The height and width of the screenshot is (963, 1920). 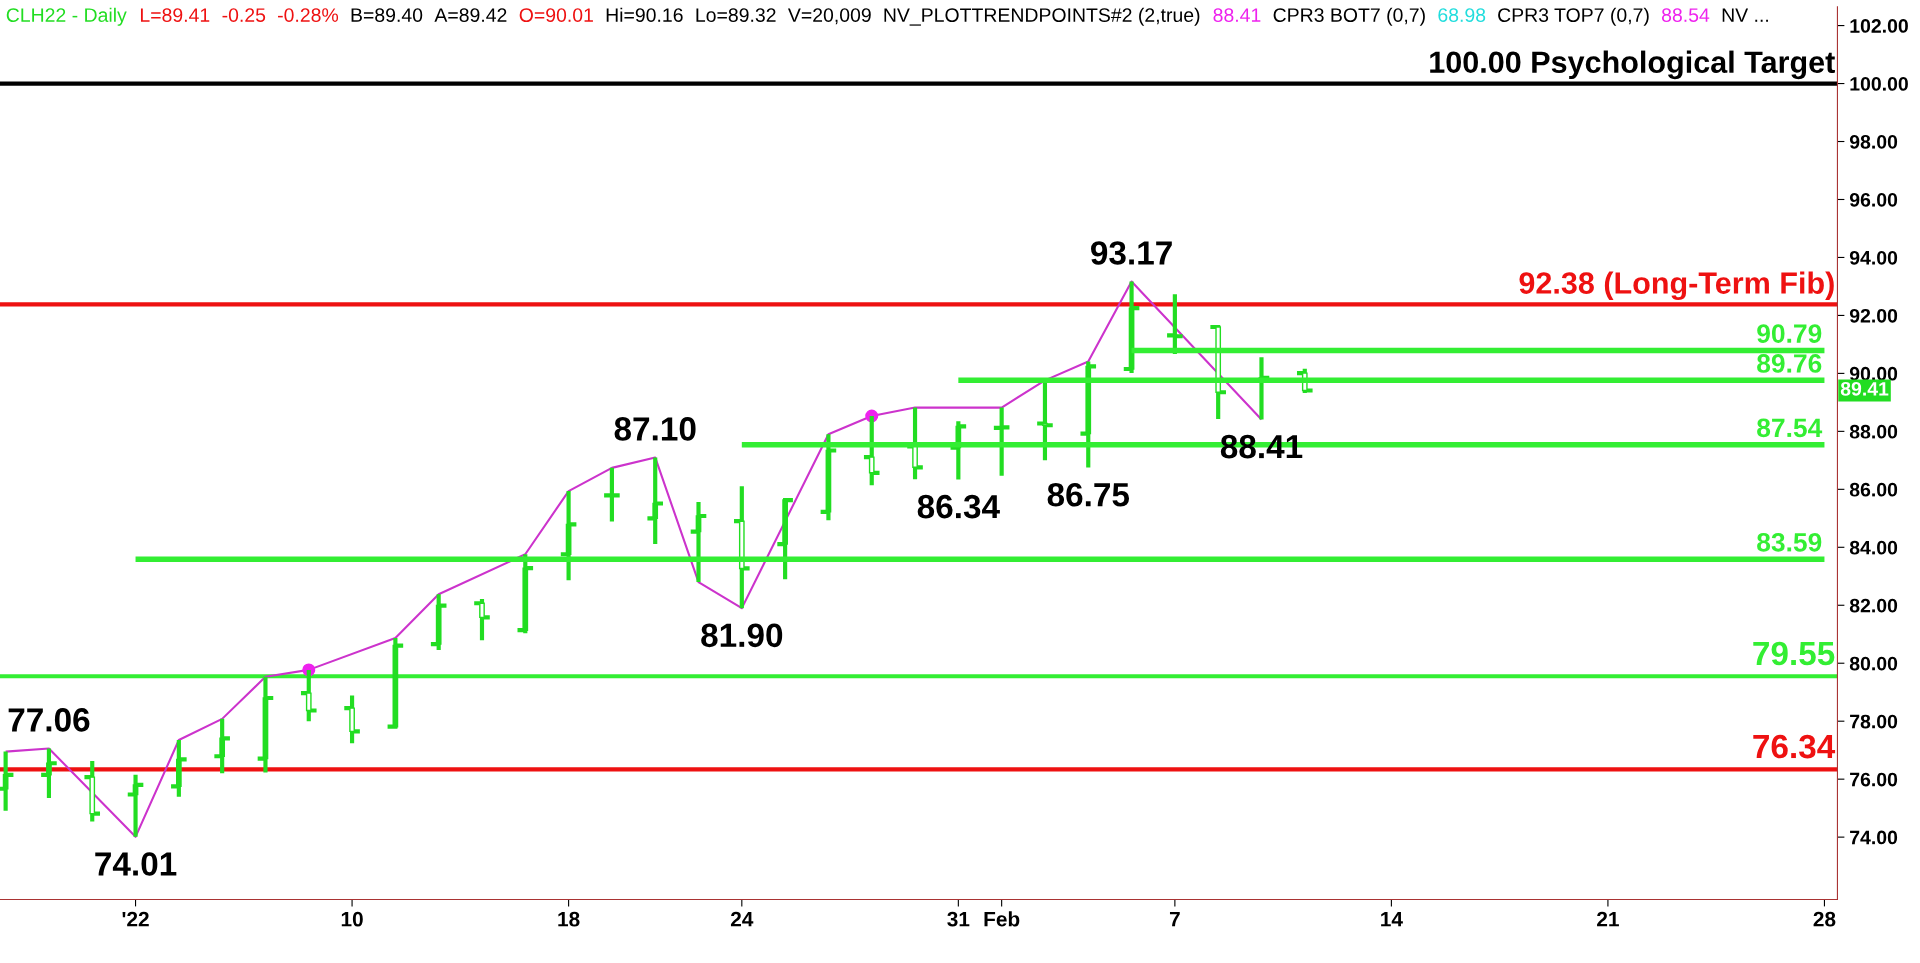 What do you see at coordinates (1873, 663) in the screenshot?
I see `y-tick-label: 80.00` at bounding box center [1873, 663].